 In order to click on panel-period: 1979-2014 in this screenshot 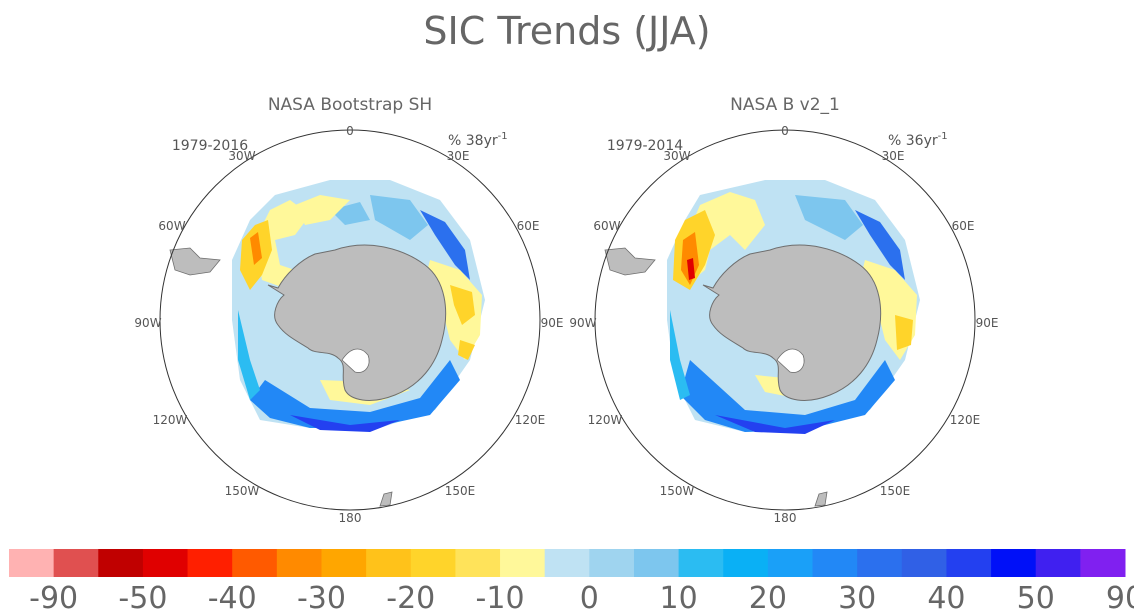, I will do `click(645, 146)`.